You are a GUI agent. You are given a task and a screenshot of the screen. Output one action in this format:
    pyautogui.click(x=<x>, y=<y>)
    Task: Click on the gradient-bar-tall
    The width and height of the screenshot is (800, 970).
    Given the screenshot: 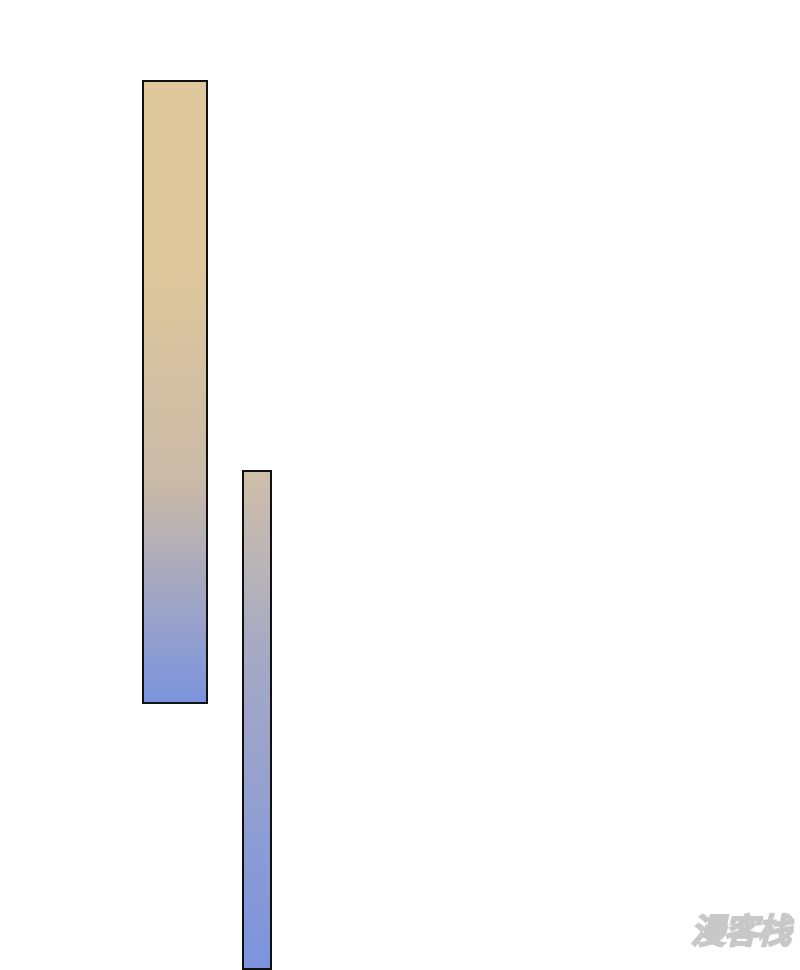 What is the action you would take?
    pyautogui.click(x=175, y=392)
    